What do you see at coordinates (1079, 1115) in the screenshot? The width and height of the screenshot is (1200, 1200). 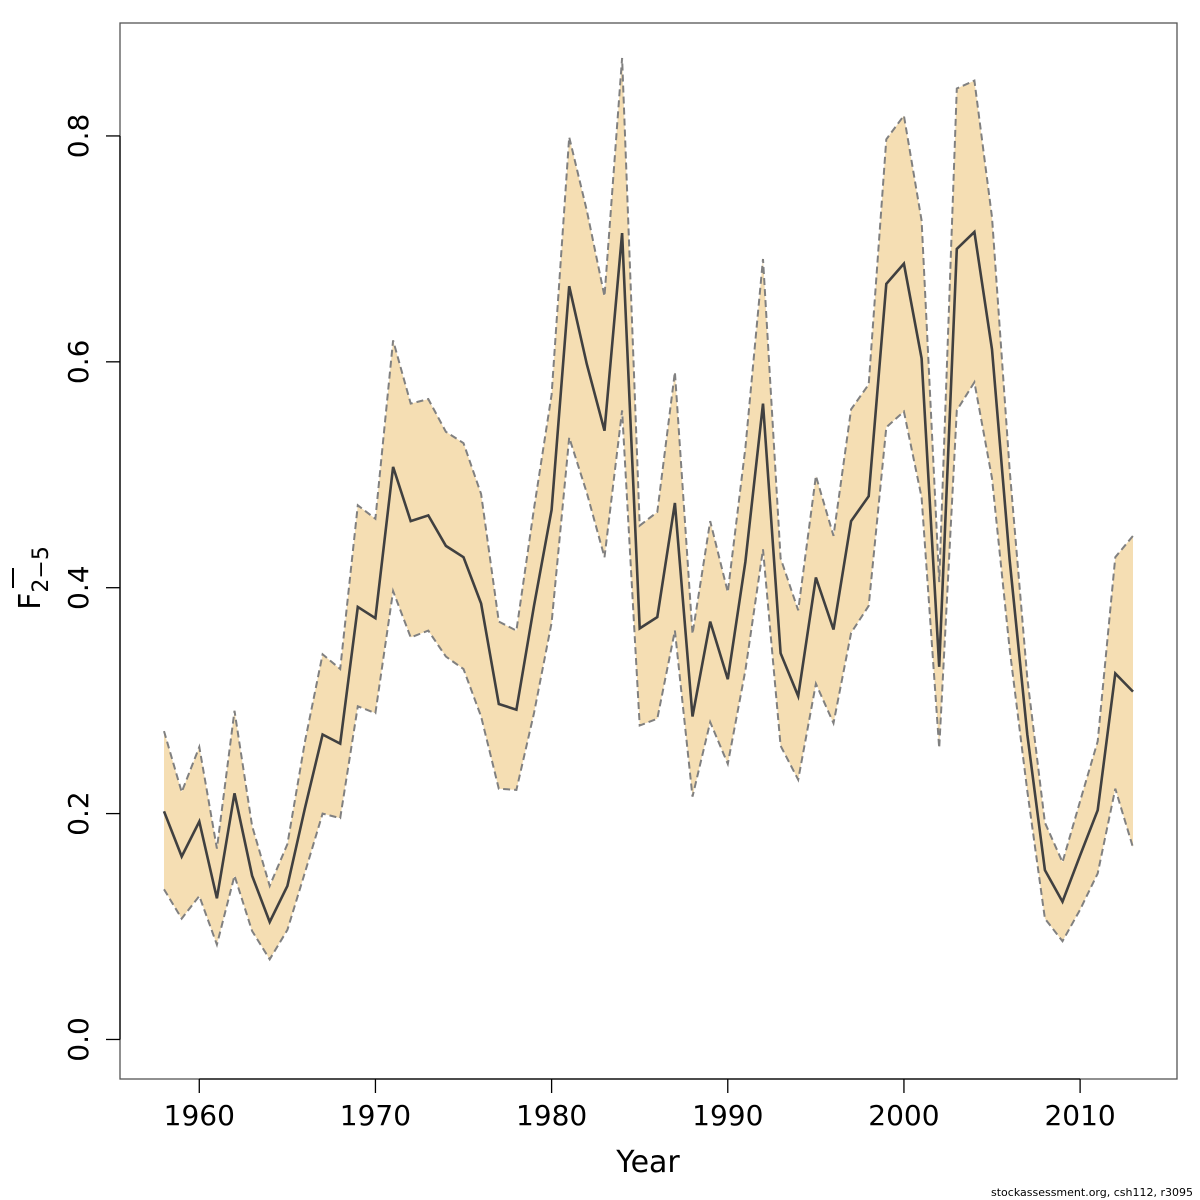 I see `x-tick-label: 2010` at bounding box center [1079, 1115].